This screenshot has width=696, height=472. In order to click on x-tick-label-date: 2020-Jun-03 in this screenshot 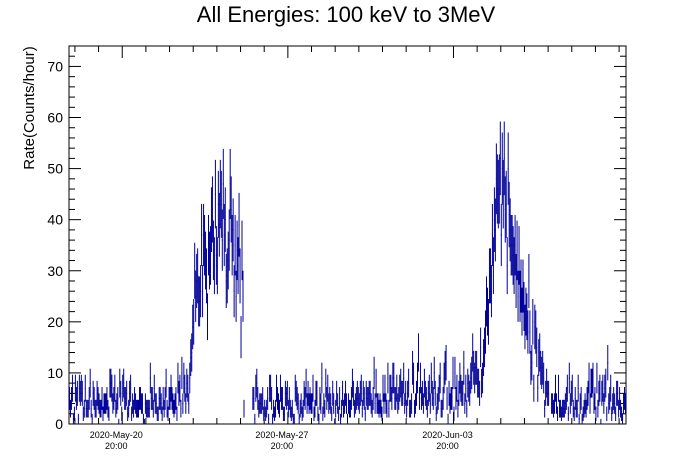, I will do `click(447, 435)`.